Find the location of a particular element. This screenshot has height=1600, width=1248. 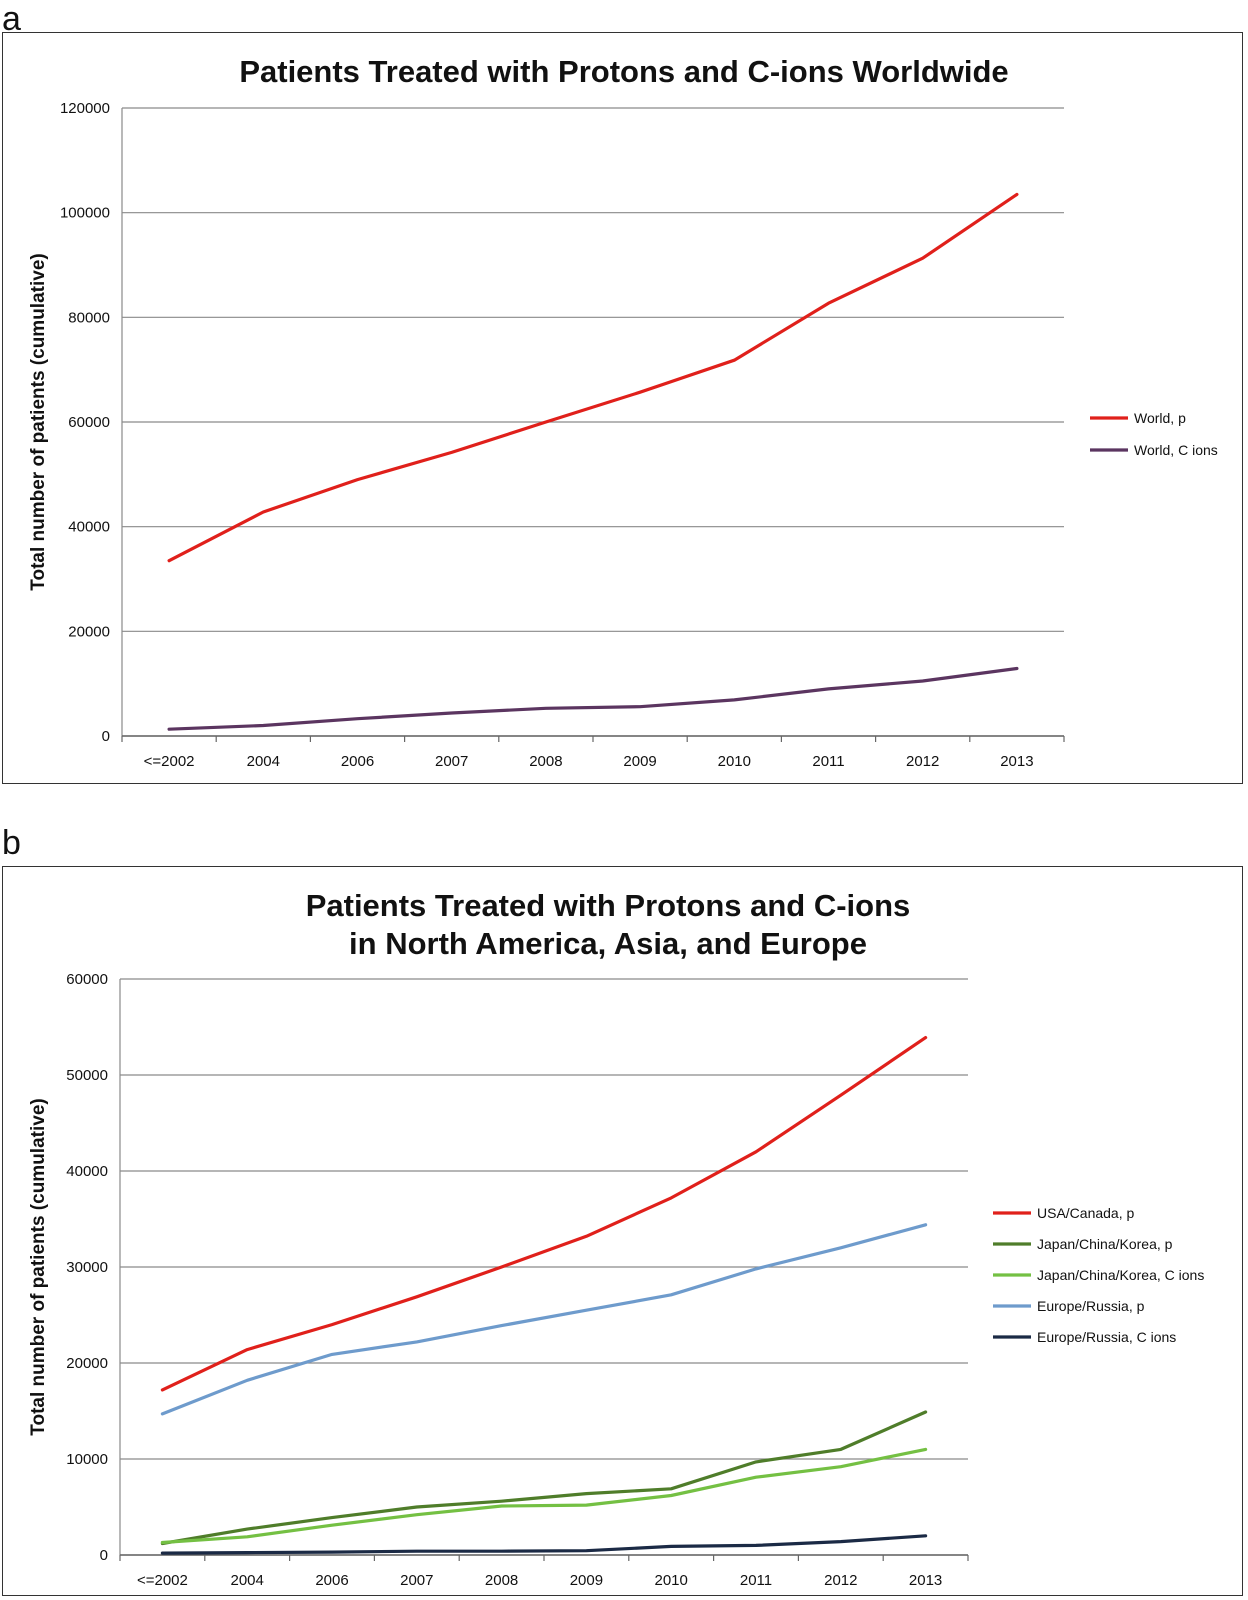

y-tick-label: 100000 is located at coordinates (85, 213).